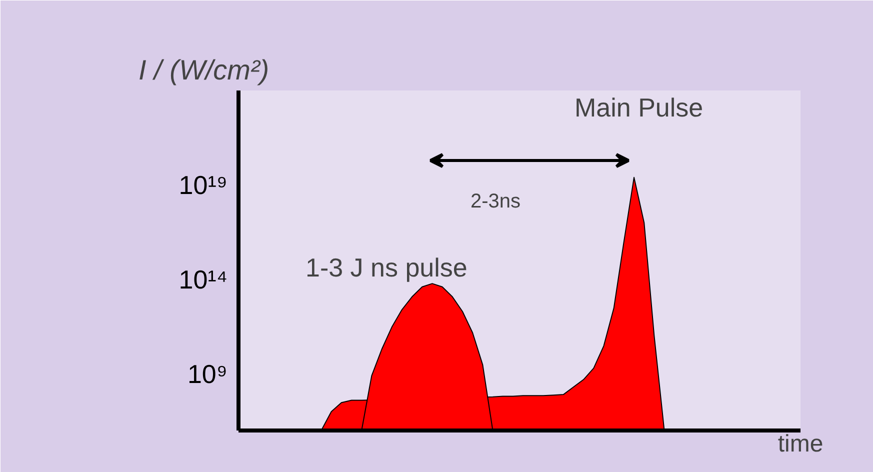  I want to click on annotation: 2-3ns, so click(495, 201).